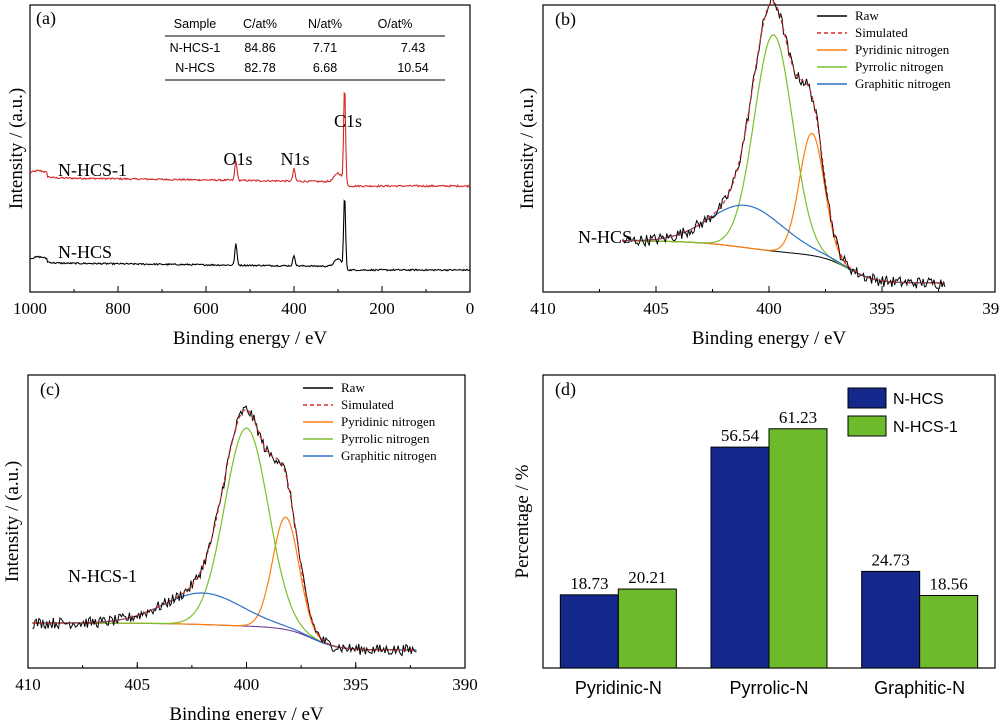 The height and width of the screenshot is (720, 1000). I want to click on panel-d-ylabel: Percentage / %, so click(522, 521).